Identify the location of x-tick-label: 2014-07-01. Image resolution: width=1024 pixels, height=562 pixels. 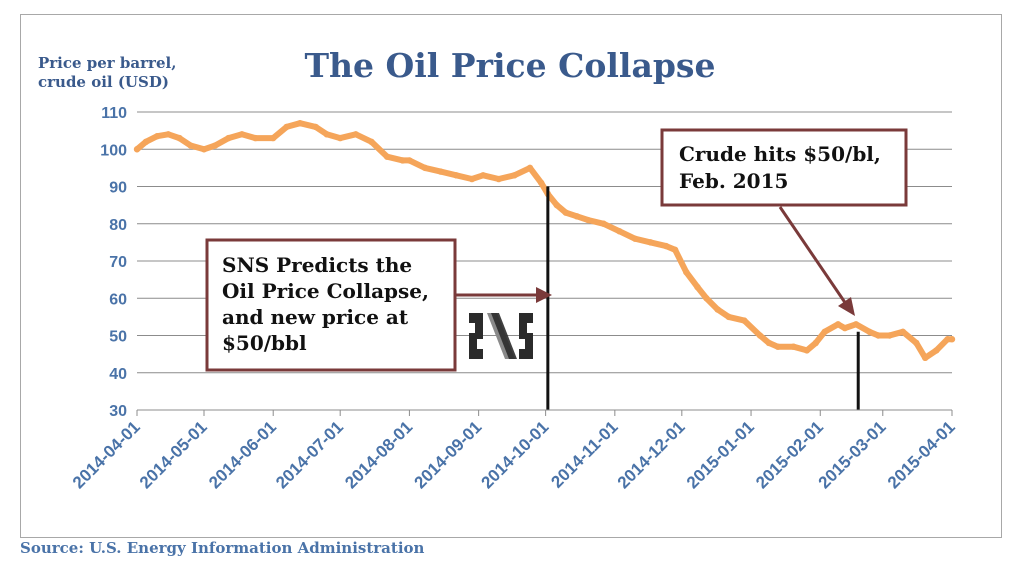
(309, 454).